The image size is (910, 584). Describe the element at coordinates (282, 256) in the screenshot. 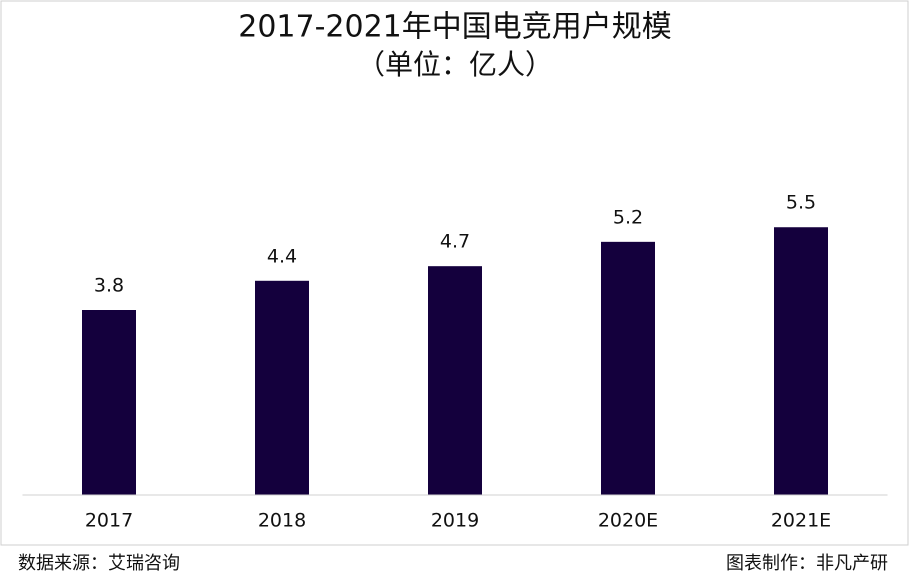

I see `data-label: 4.4` at that location.